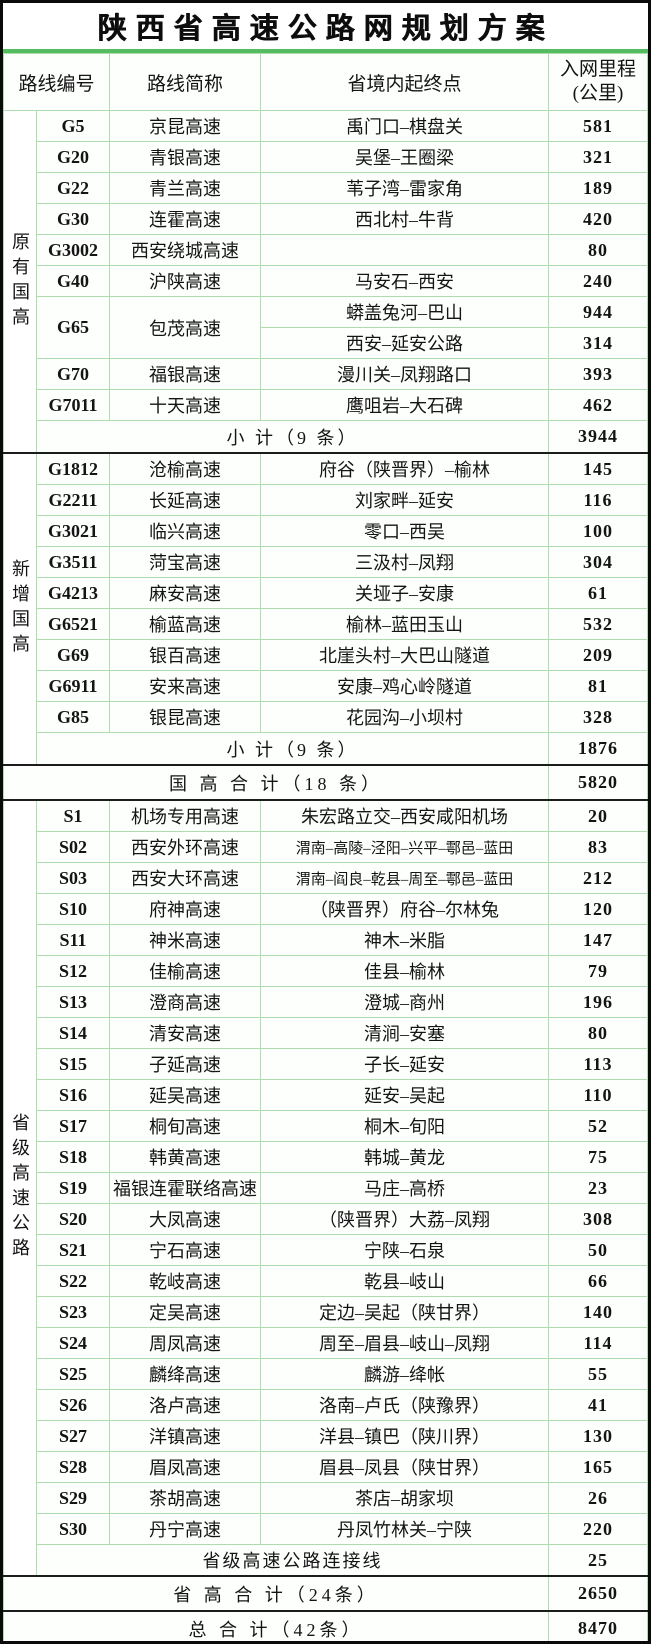 The width and height of the screenshot is (651, 1644). Describe the element at coordinates (185, 1126) in the screenshot. I see `cell-route-name: 桐旬高速` at that location.